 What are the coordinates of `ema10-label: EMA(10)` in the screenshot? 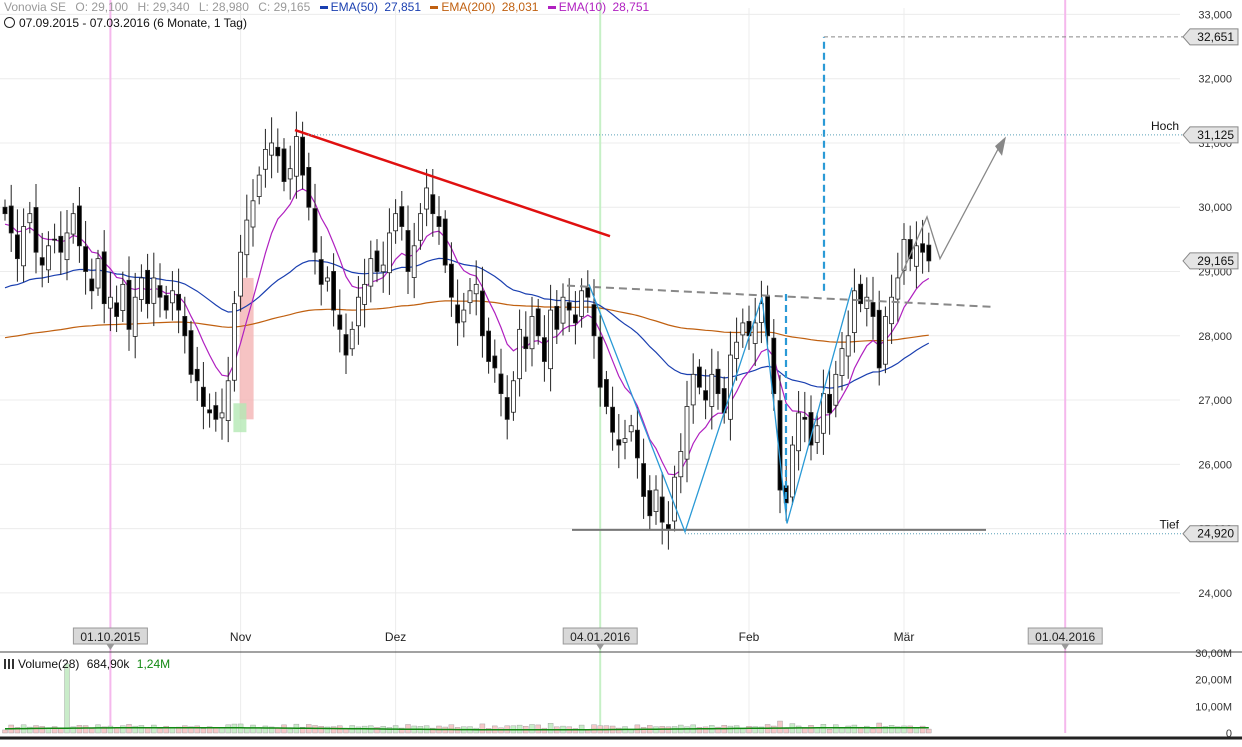 It's located at (582, 7).